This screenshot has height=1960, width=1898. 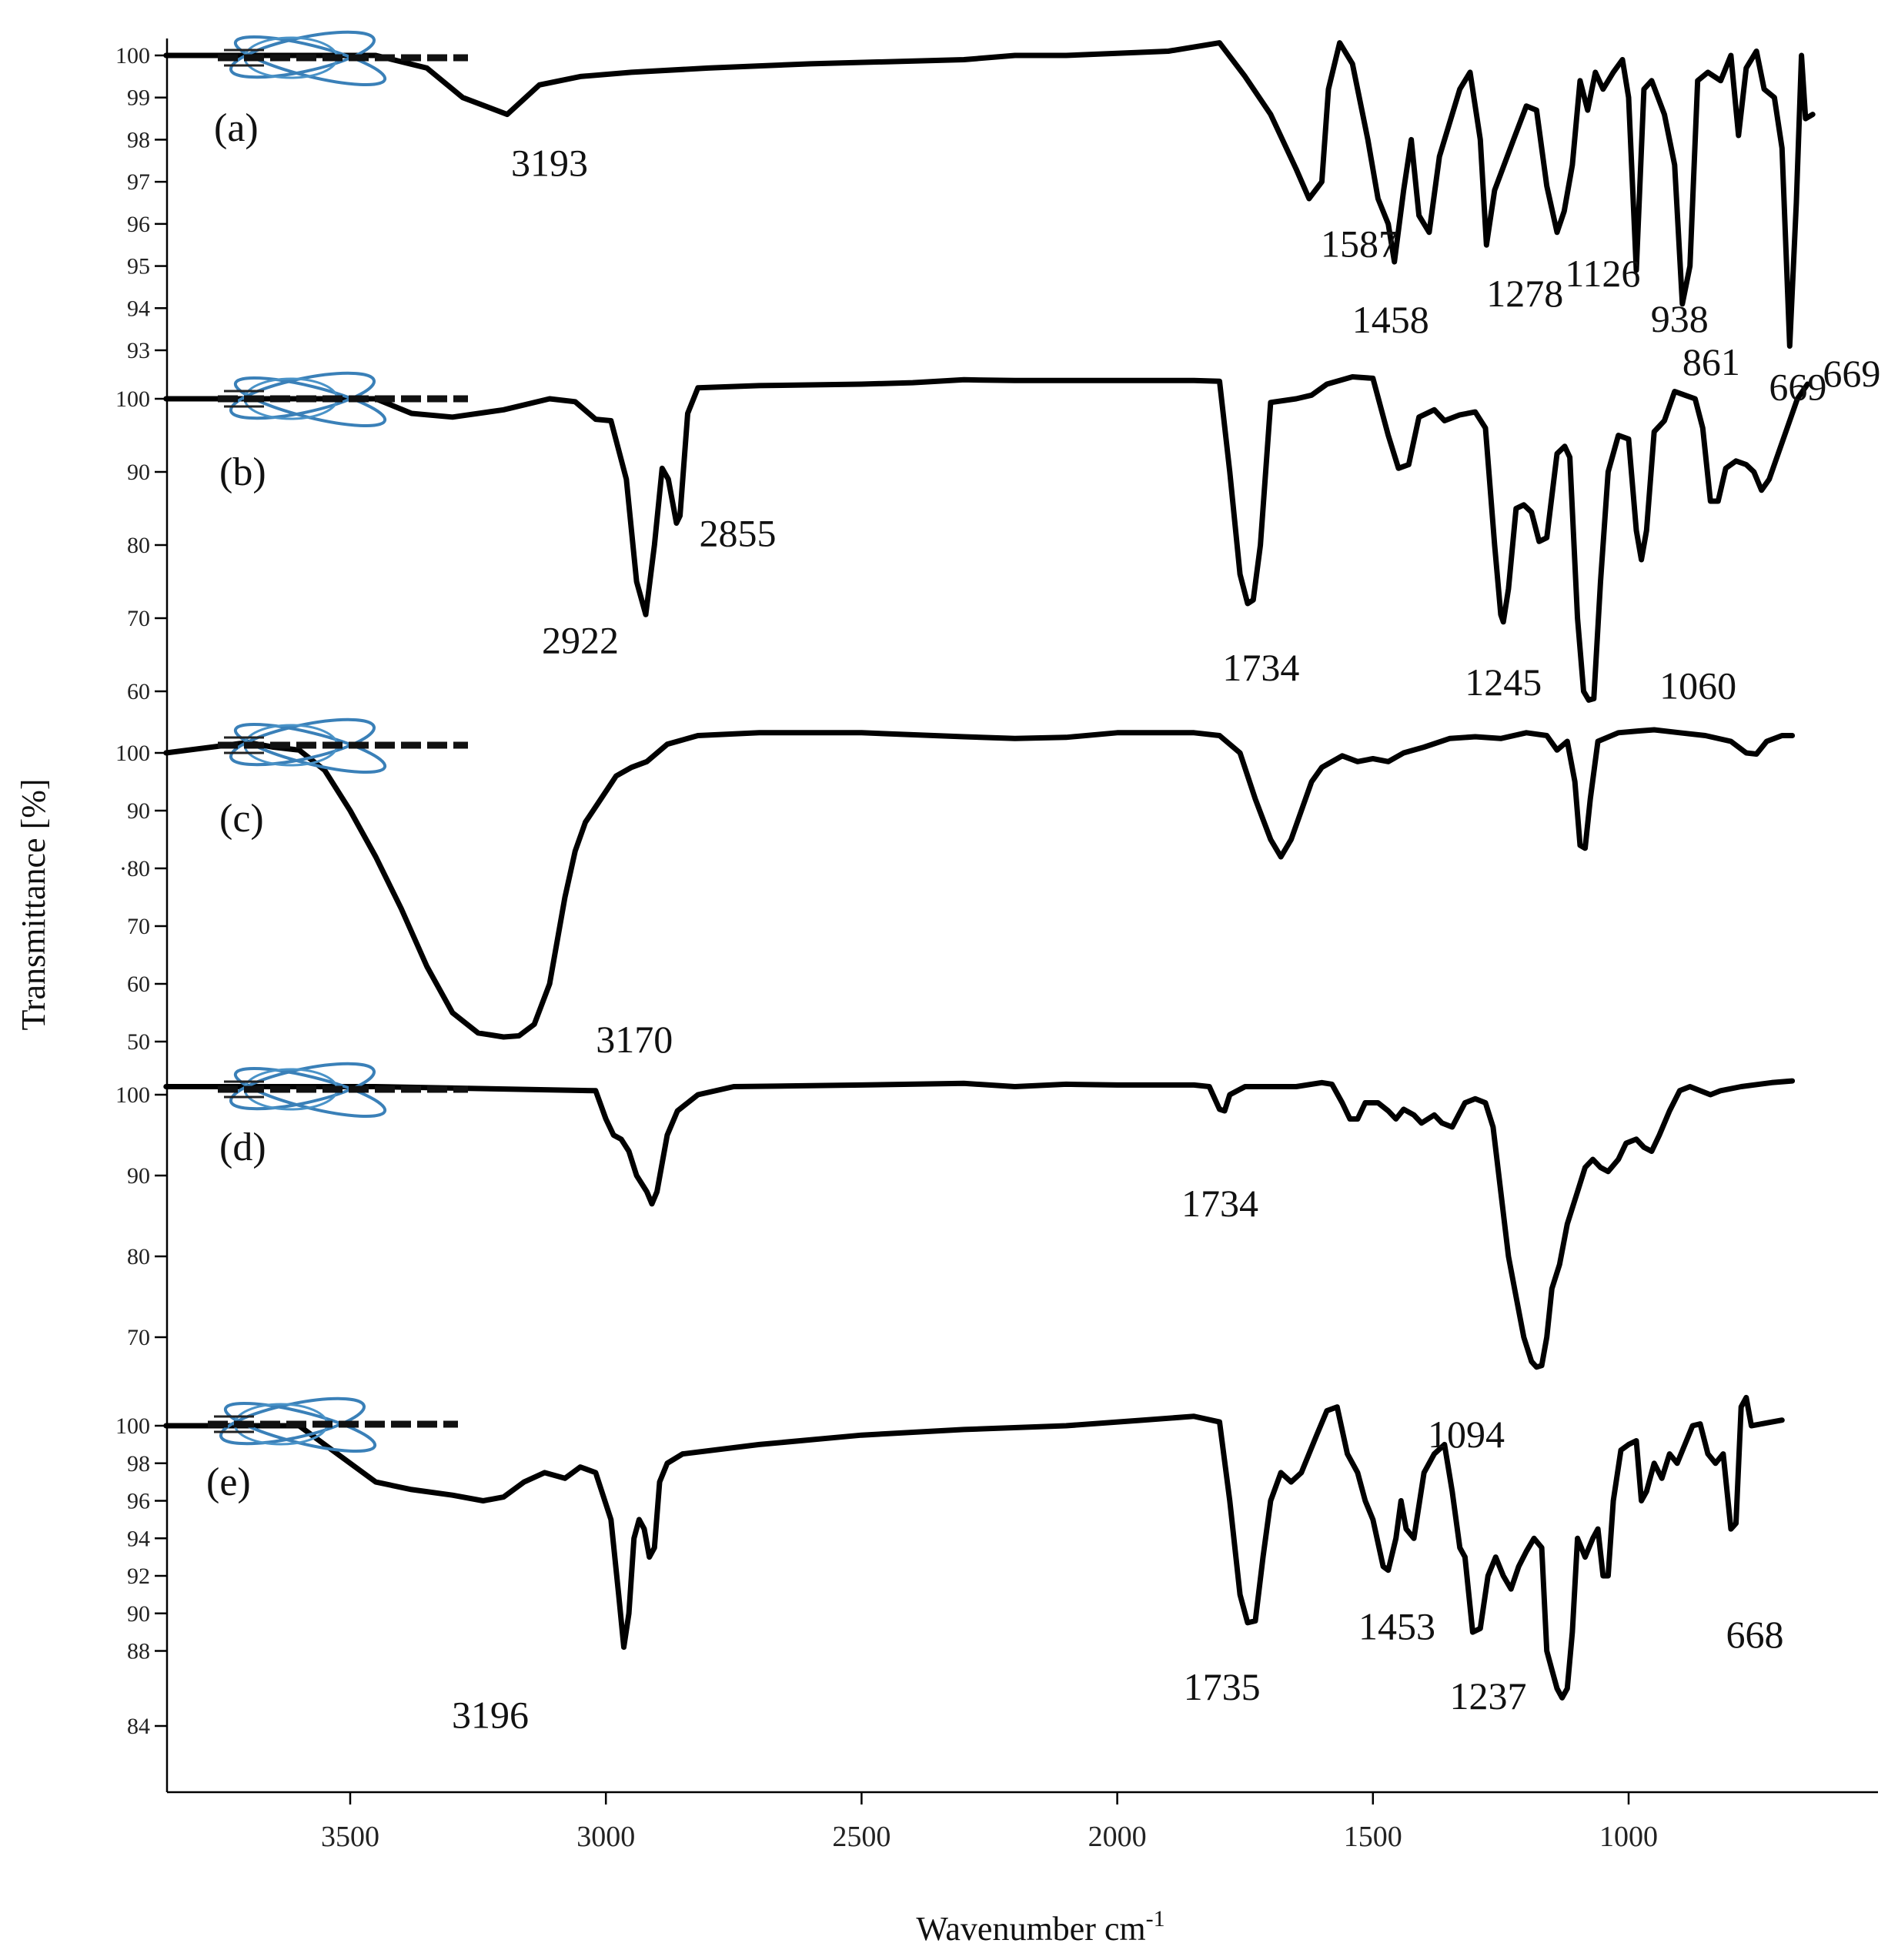 What do you see at coordinates (490, 1715) in the screenshot?
I see `peak-label-e-3196: 3196` at bounding box center [490, 1715].